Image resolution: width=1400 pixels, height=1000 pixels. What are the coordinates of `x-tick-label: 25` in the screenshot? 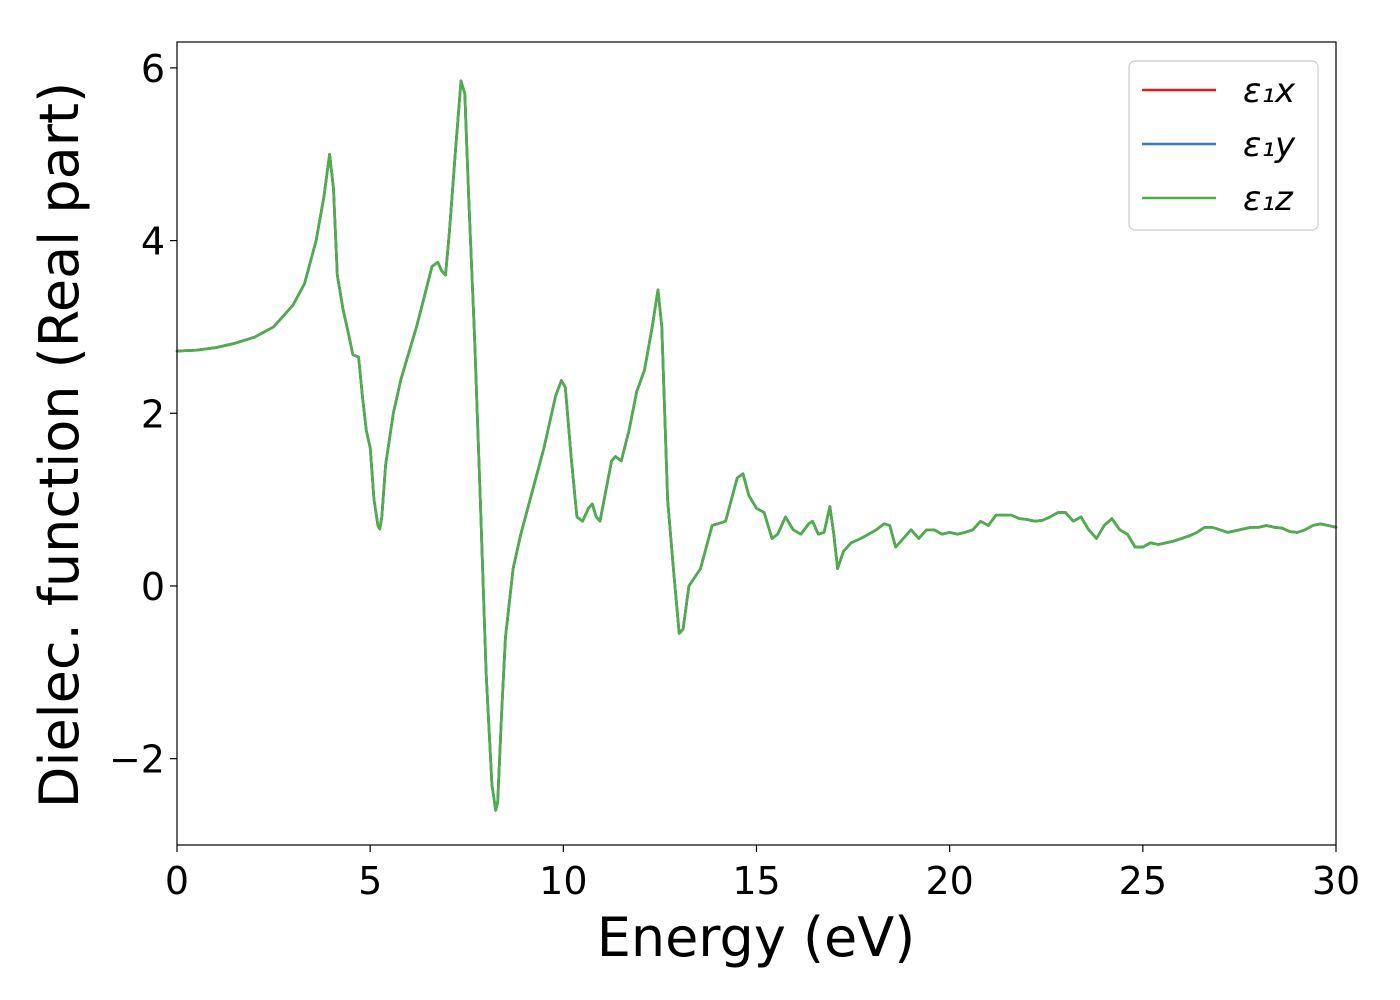 It's located at (1143, 881).